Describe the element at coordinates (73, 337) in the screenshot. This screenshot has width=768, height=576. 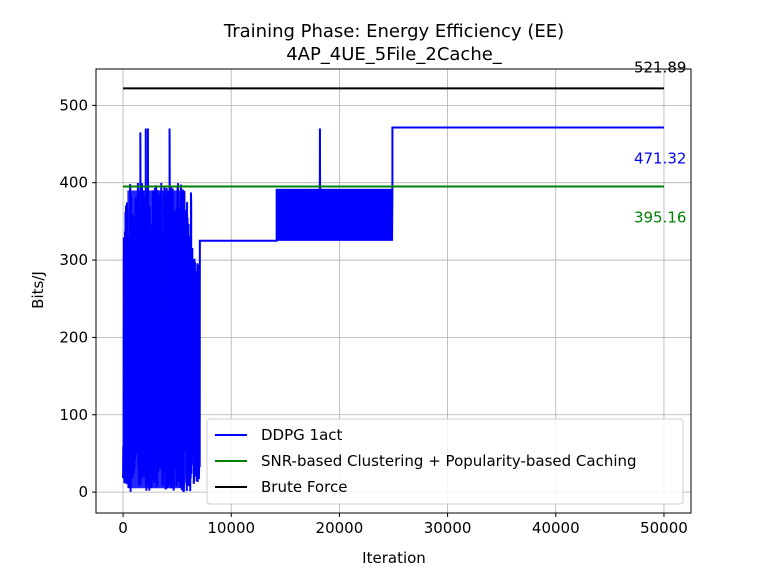
I see `y-tick-label: 200` at that location.